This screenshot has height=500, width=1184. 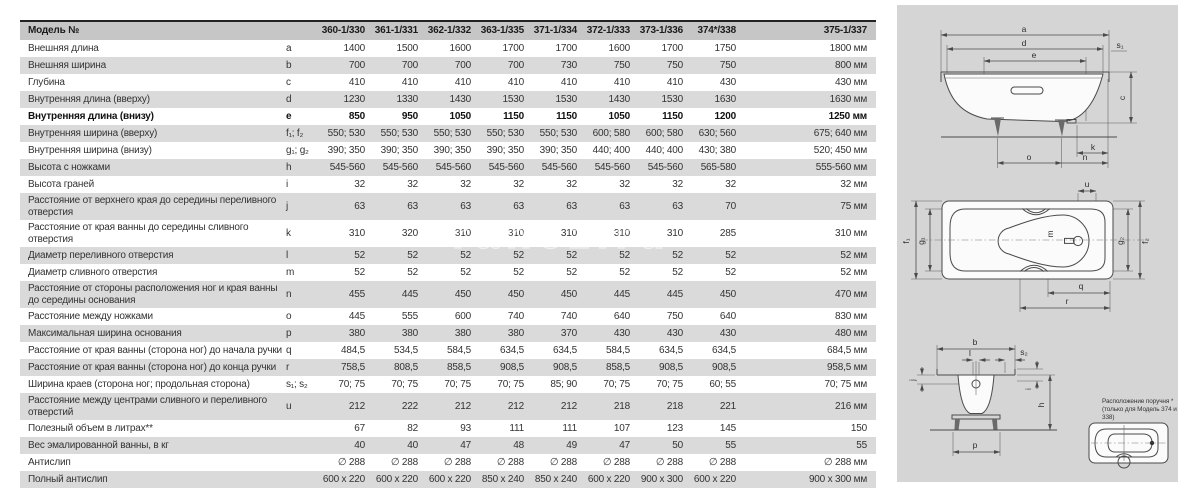 What do you see at coordinates (848, 48) in the screenshot?
I see `value-cell: 1800 мм` at bounding box center [848, 48].